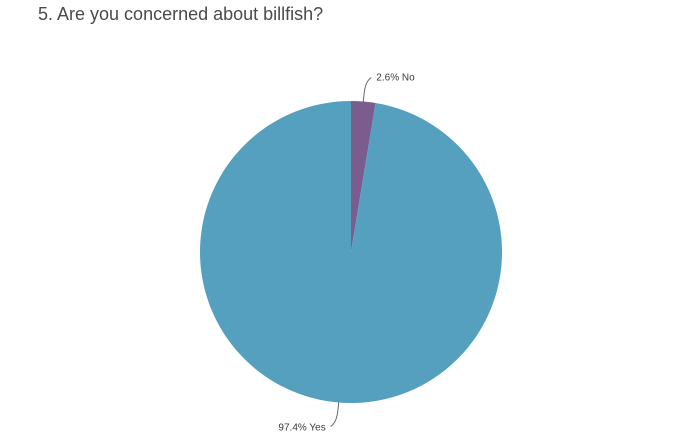 This screenshot has height=448, width=676. What do you see at coordinates (301, 428) in the screenshot?
I see `slice-label-yes: 97.4% Yes` at bounding box center [301, 428].